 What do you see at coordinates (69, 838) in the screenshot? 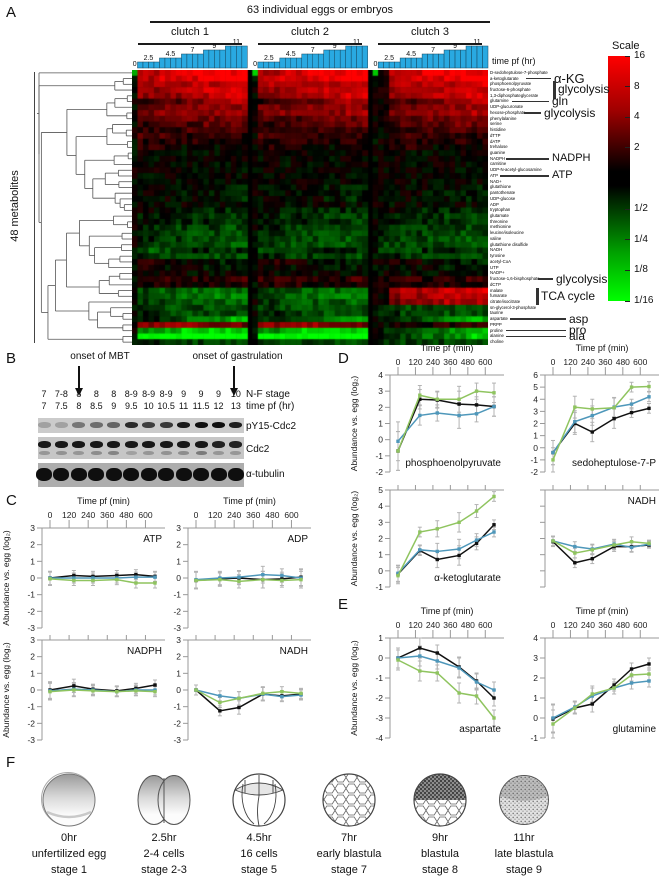
I see `stage-time: 0hr` at bounding box center [69, 838].